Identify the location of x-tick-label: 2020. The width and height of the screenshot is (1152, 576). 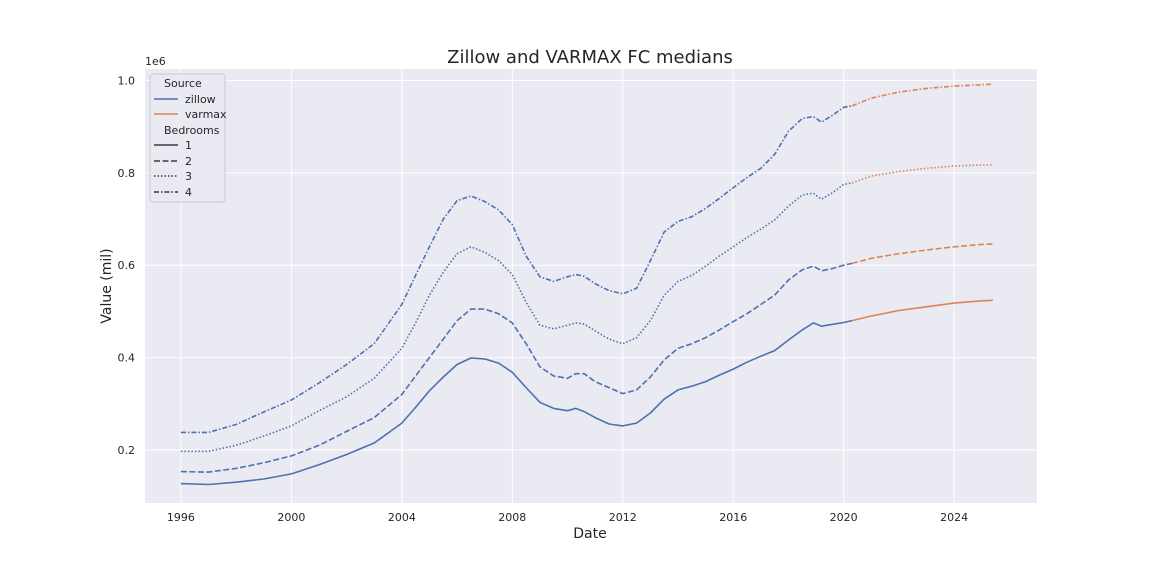
(844, 517).